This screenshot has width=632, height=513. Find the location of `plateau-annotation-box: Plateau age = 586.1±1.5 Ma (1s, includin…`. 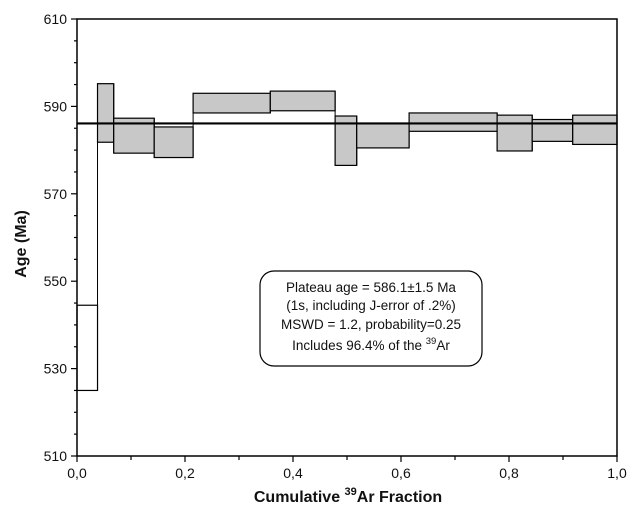

plateau-annotation-box: Plateau age = 586.1±1.5 Ma (1s, includin… is located at coordinates (371, 318).